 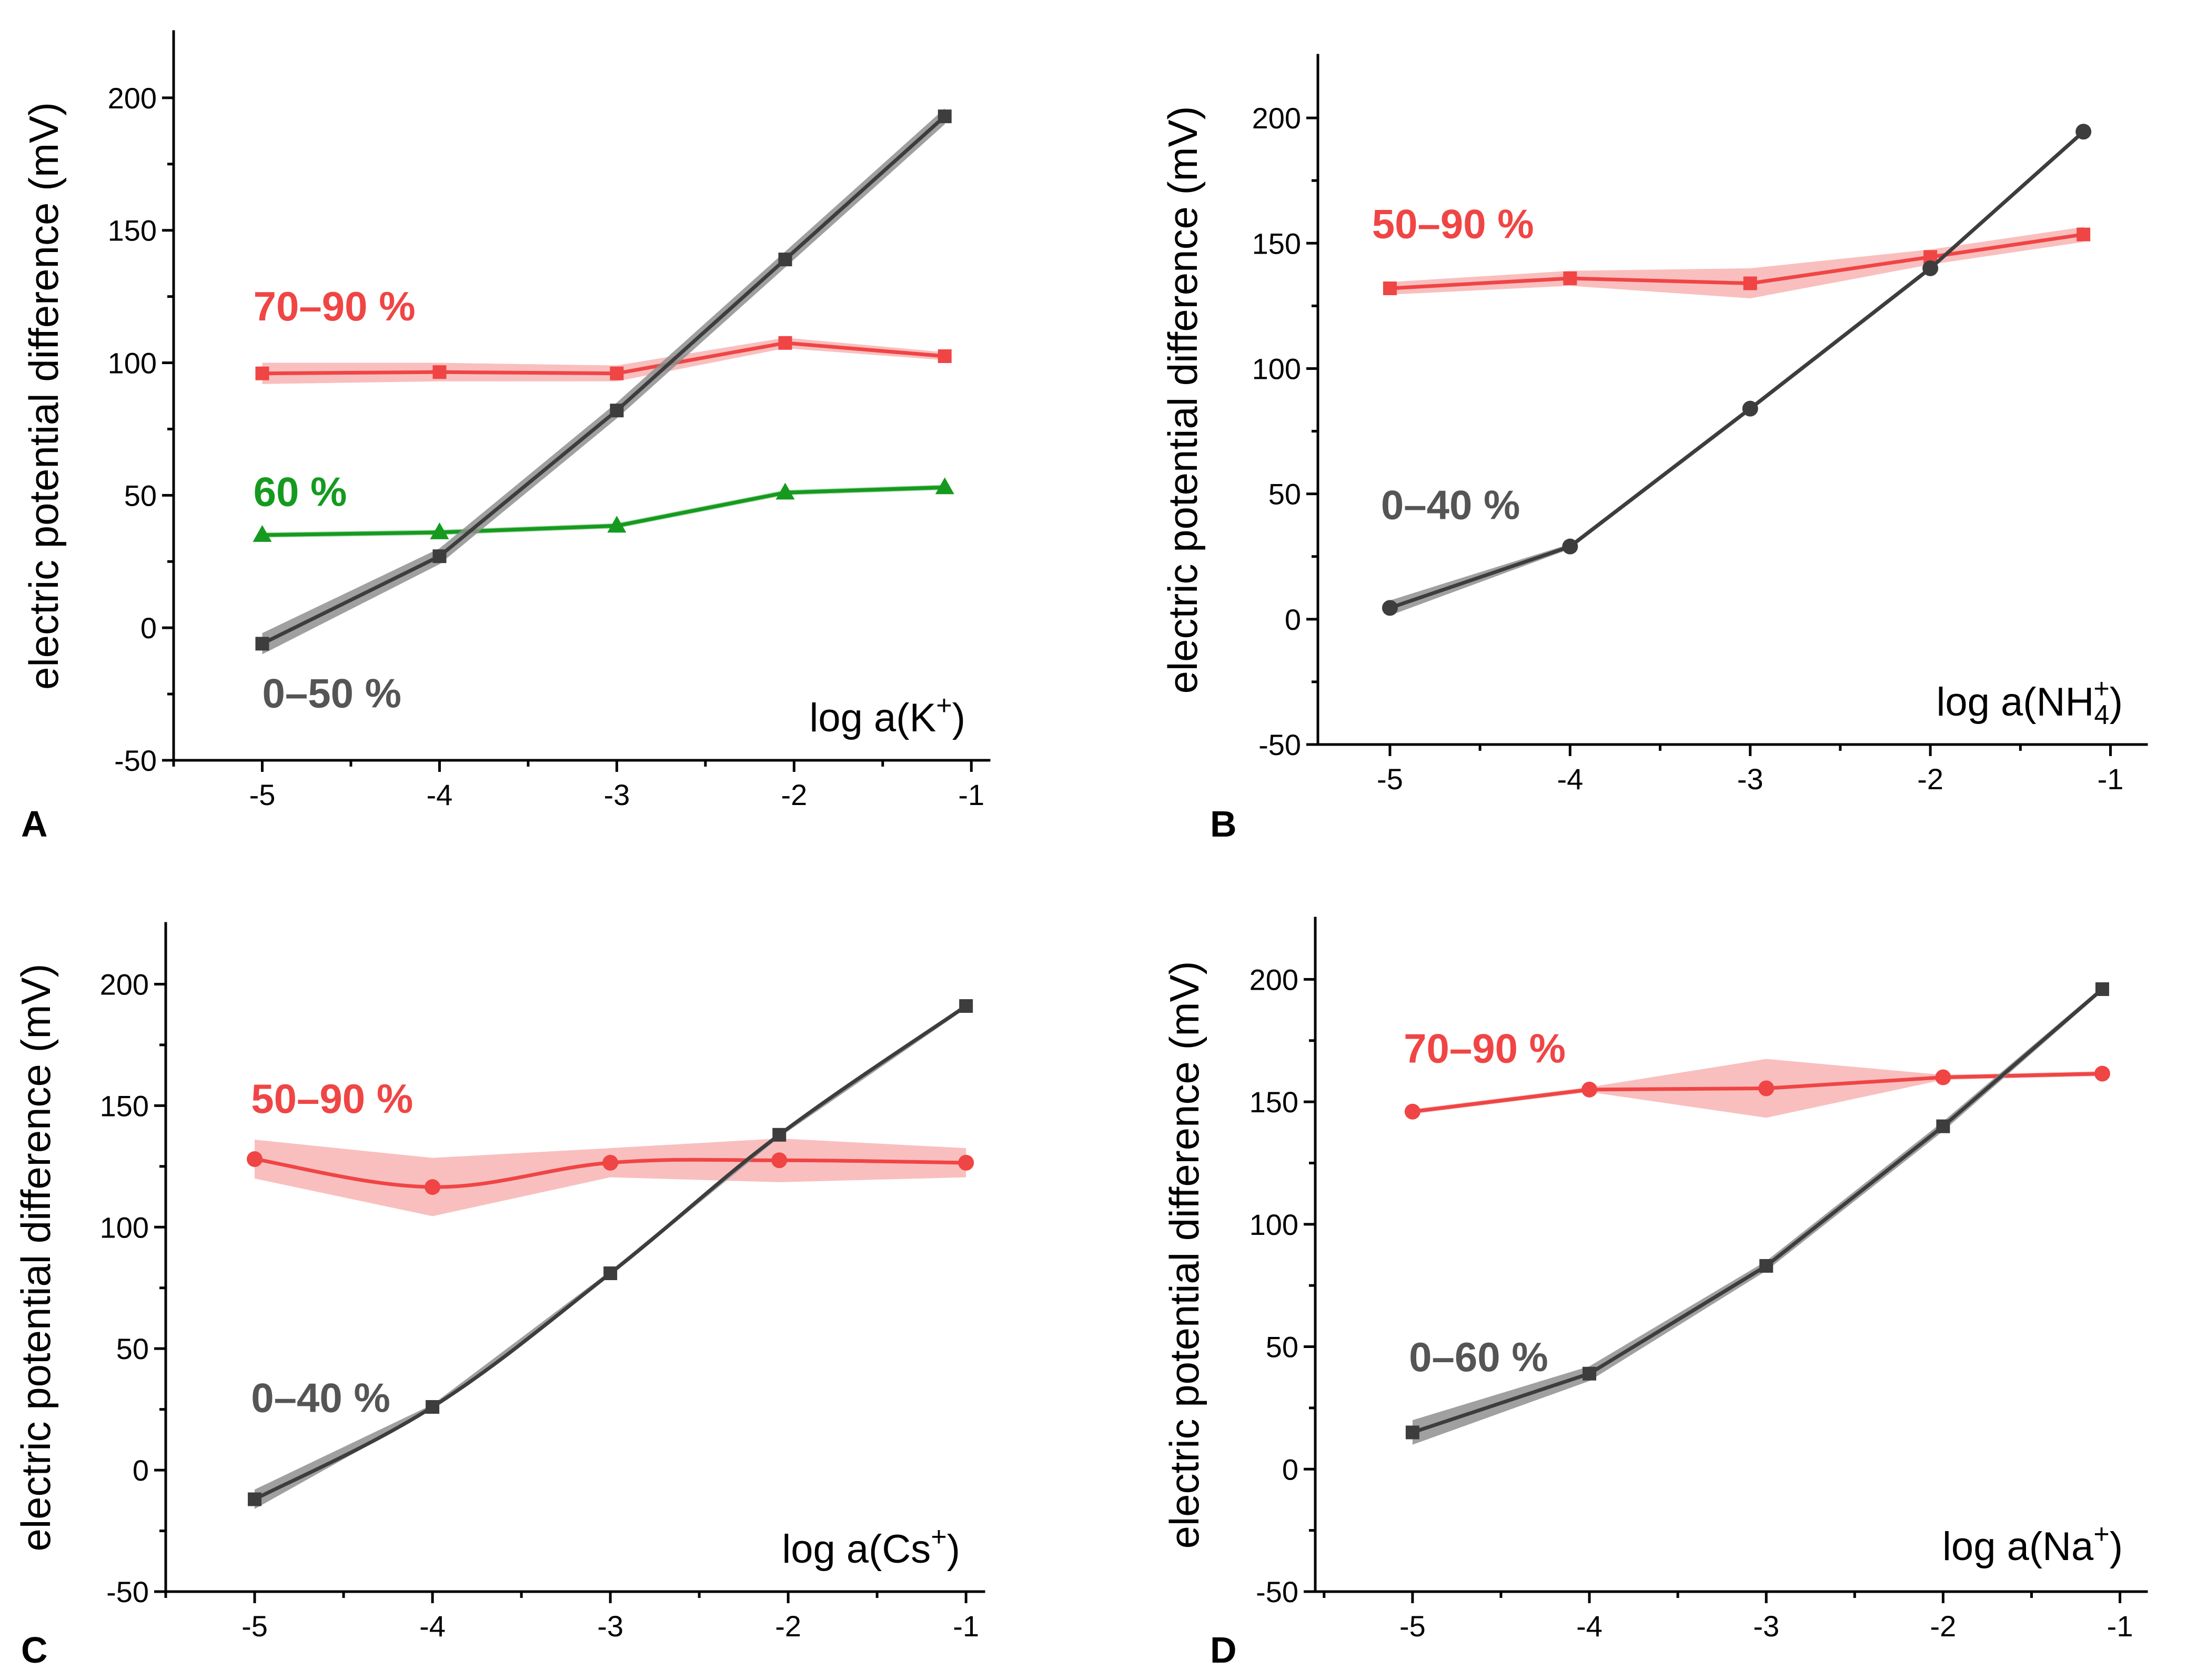 I want to click on x-axis-label-main: log a(Cs, so click(x=856, y=1549).